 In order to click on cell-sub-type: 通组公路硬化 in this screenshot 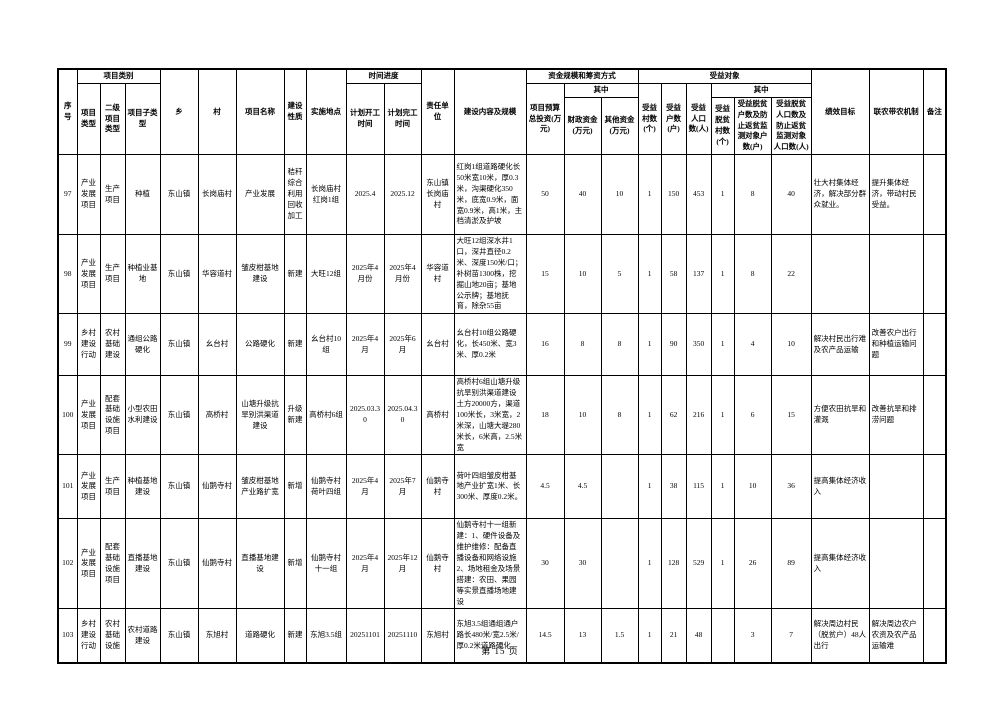, I will do `click(142, 345)`.